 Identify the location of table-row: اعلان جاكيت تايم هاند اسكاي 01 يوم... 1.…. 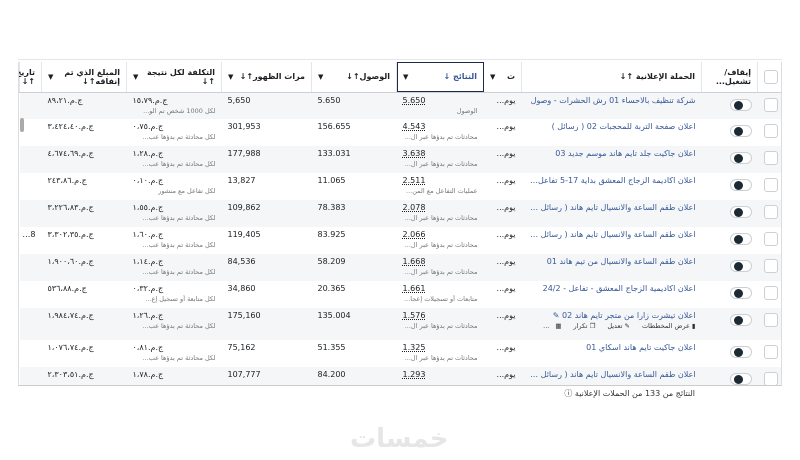
(401, 353).